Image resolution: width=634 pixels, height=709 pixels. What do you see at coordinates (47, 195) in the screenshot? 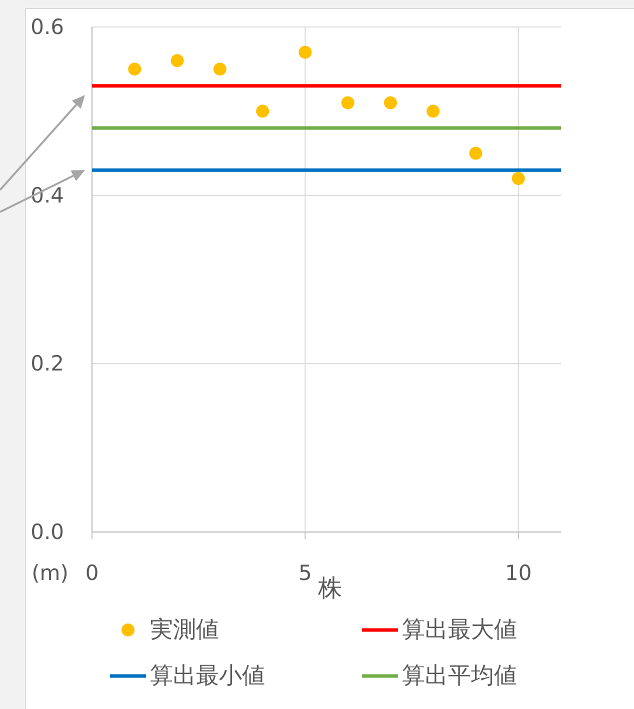
I see `y-tick-label: 0.4` at bounding box center [47, 195].